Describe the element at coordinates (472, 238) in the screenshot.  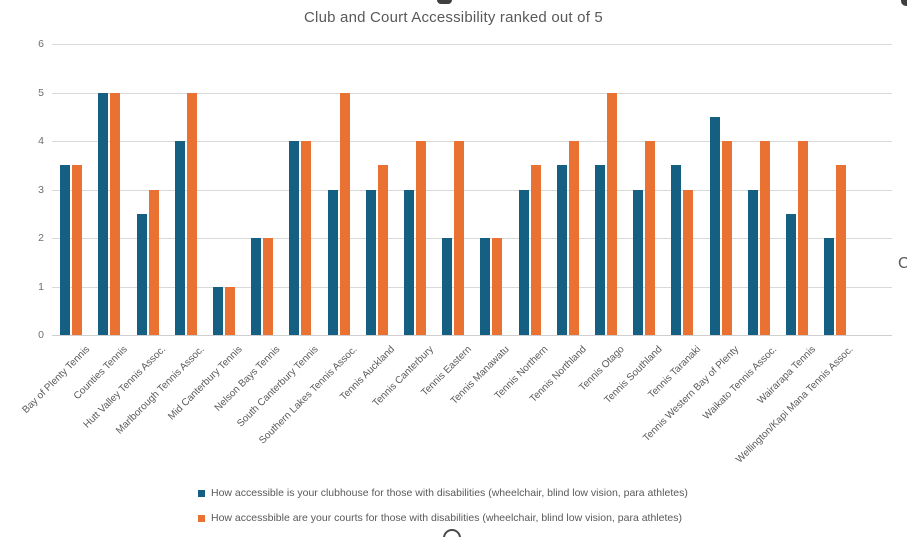
I see `gridline-y2` at that location.